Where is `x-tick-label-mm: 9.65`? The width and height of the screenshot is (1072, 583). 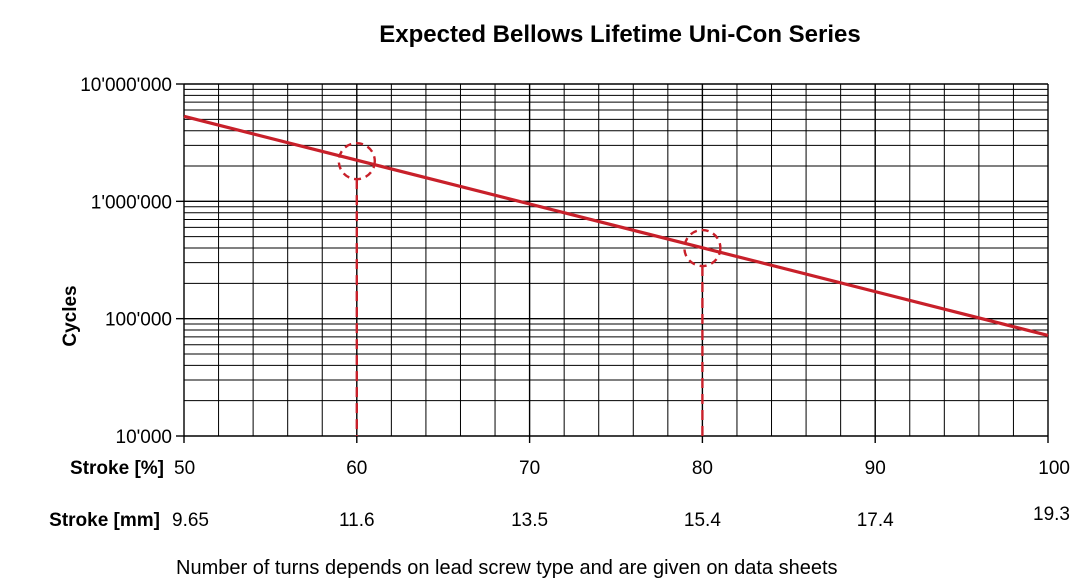 x-tick-label-mm: 9.65 is located at coordinates (190, 520).